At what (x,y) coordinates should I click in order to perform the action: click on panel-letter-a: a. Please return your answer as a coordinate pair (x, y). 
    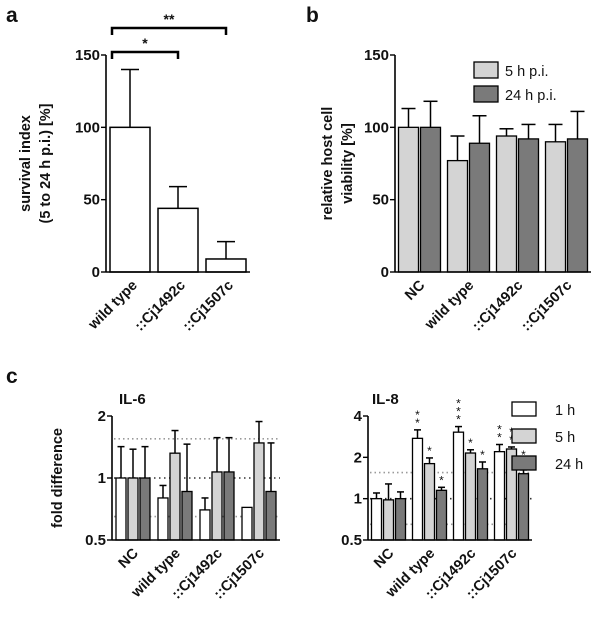
    Looking at the image, I should click on (12, 15).